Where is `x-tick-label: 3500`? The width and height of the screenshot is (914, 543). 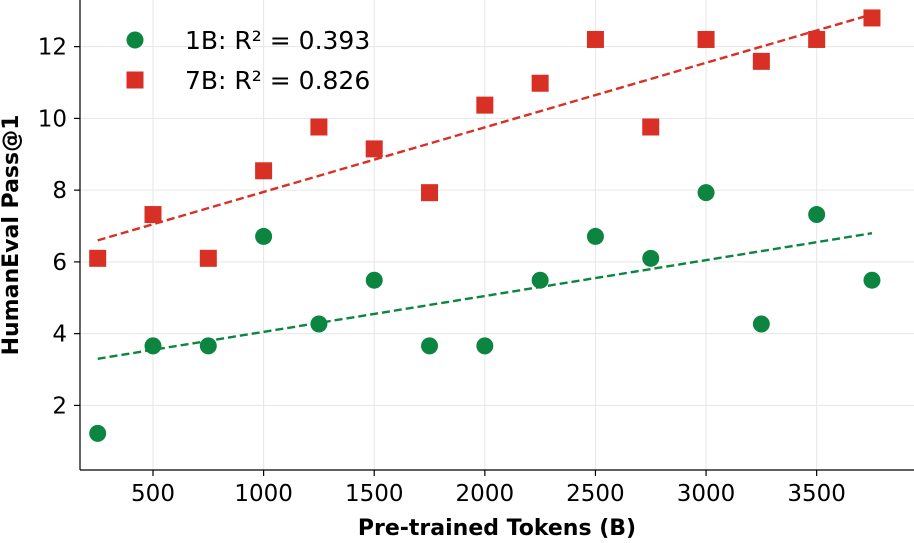 x-tick-label: 3500 is located at coordinates (816, 494).